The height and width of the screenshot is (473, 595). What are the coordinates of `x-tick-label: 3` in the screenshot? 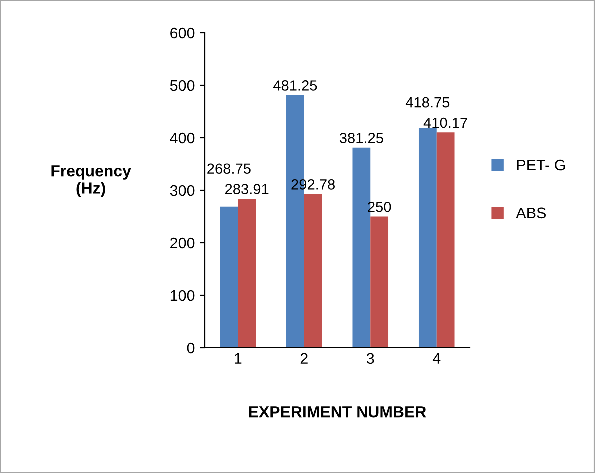 It's located at (370, 358).